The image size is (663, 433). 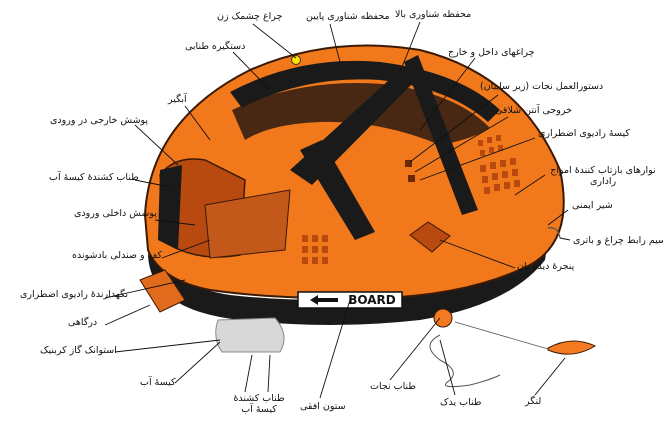 I want to click on label-sea-anchor: لنگر, so click(x=533, y=401).